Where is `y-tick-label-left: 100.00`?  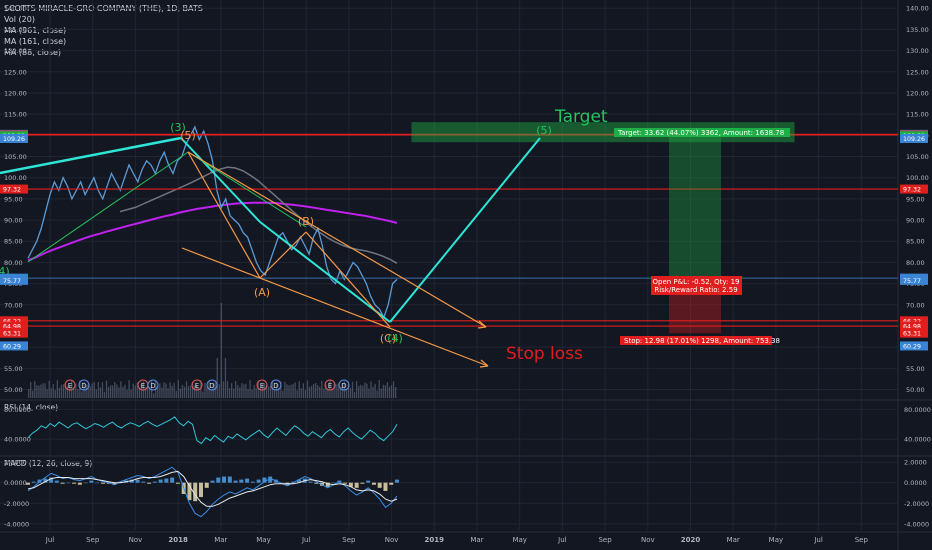
y-tick-label-left: 100.00 is located at coordinates (15, 178).